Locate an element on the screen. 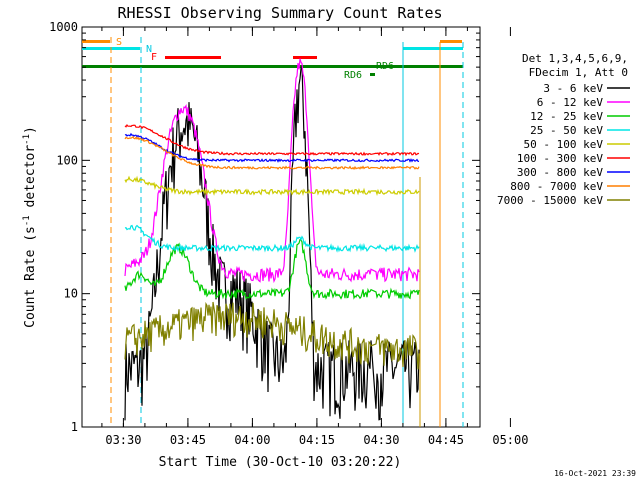  legend-label: 300 - 800 keV is located at coordinates (560, 172).